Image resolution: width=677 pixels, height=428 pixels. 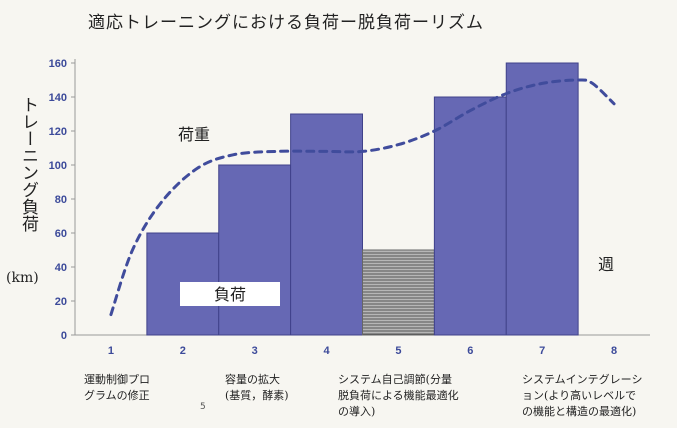 I want to click on x-tick-label: 7, so click(x=542, y=351).